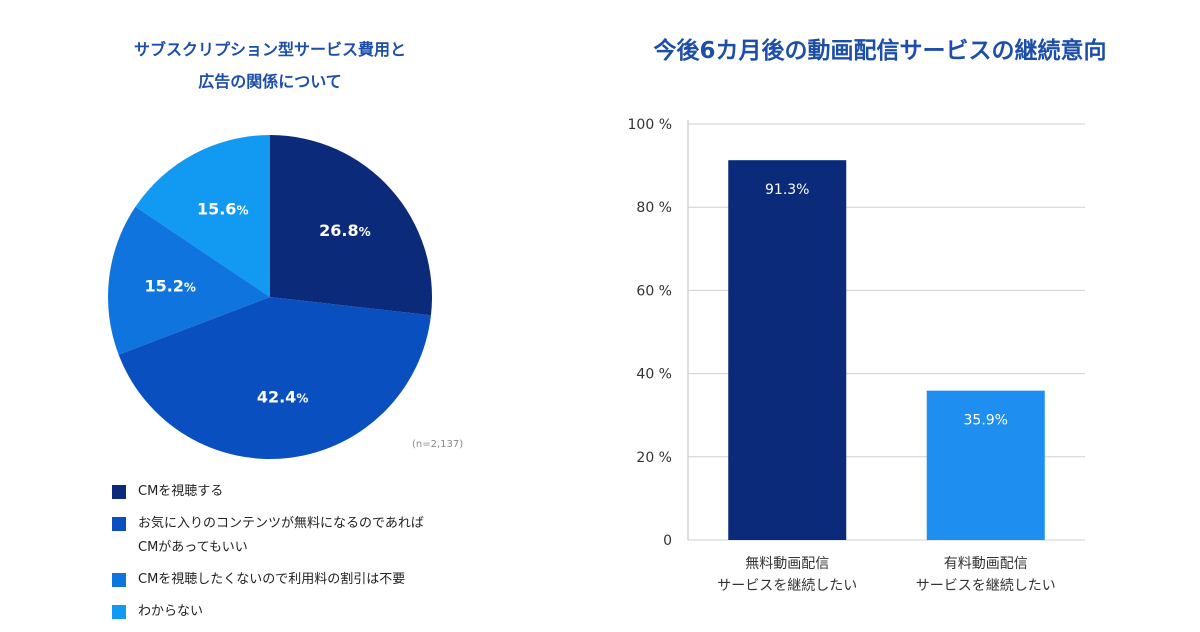 Image resolution: width=1200 pixels, height=632 pixels. Describe the element at coordinates (787, 190) in the screenshot. I see `bar-value-label: 91.3%` at that location.